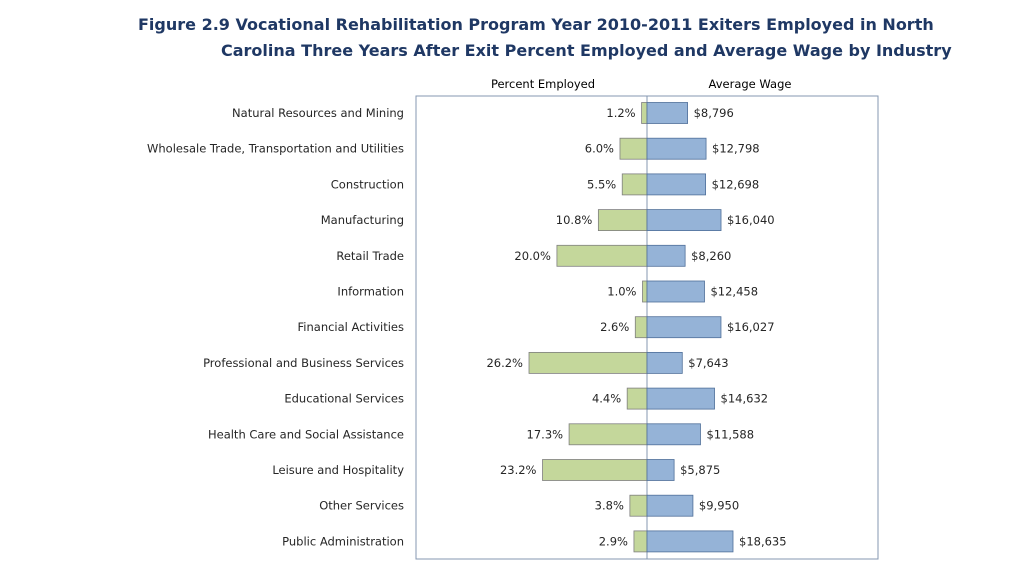  What do you see at coordinates (574, 220) in the screenshot?
I see `percent-employed-data-label: 10.8%` at bounding box center [574, 220].